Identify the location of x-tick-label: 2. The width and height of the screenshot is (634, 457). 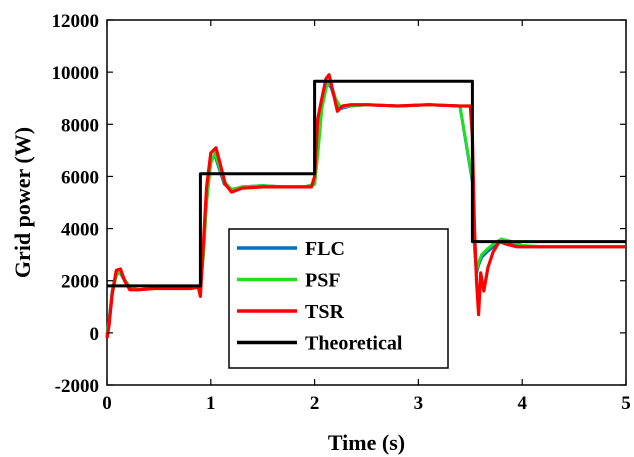
(315, 403).